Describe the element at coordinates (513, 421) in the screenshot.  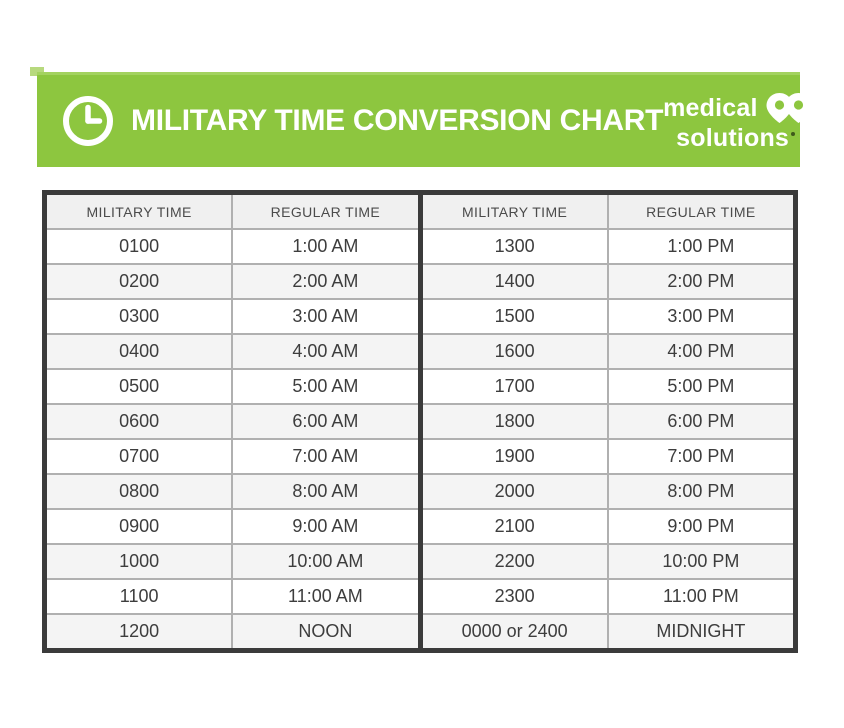
I see `table-cell: 1800` at that location.